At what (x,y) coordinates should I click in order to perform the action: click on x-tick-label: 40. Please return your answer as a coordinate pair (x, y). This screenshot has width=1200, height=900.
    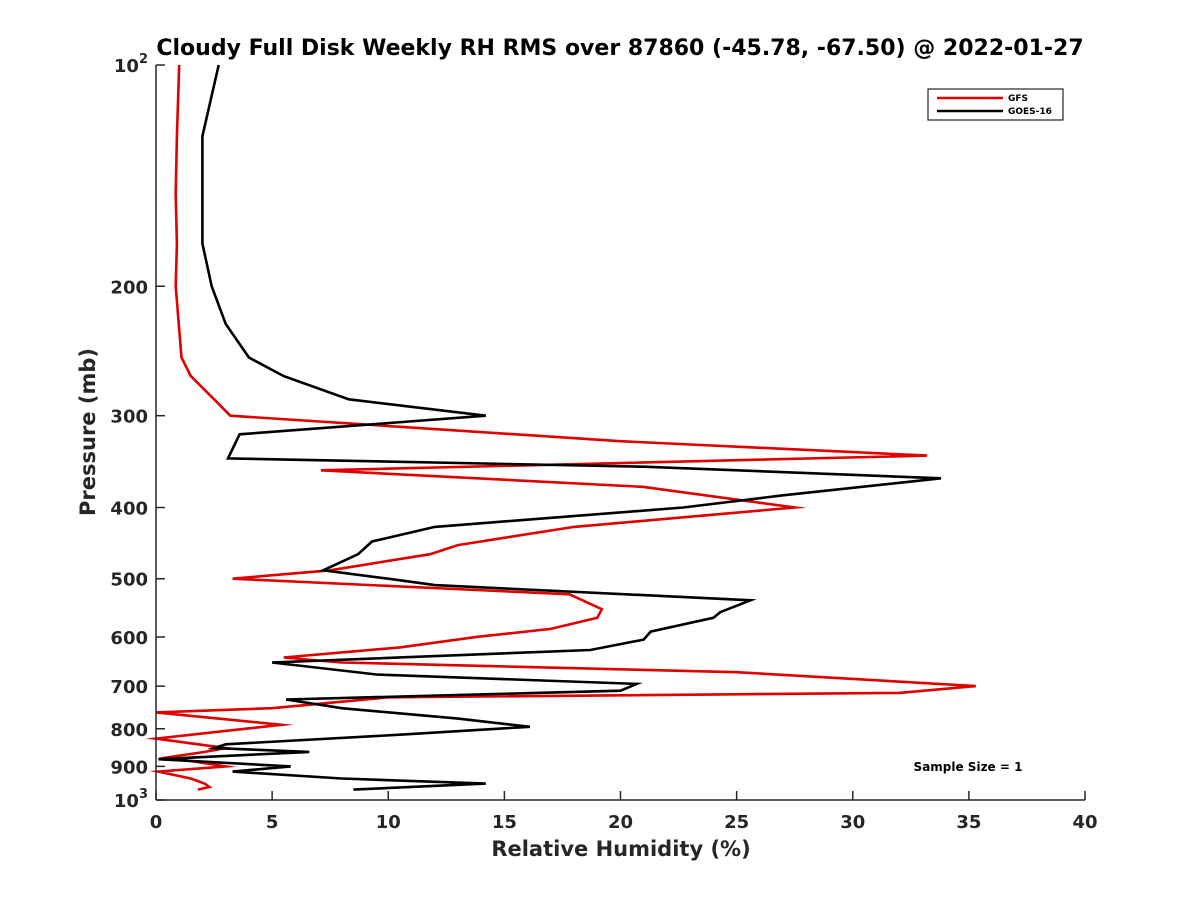
    Looking at the image, I should click on (1084, 822).